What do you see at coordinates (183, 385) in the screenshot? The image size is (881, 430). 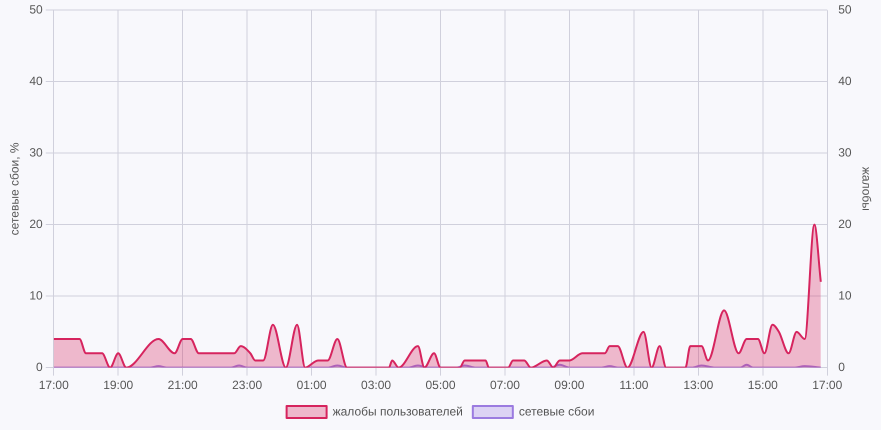 I see `x-tick-label: 21:00` at bounding box center [183, 385].